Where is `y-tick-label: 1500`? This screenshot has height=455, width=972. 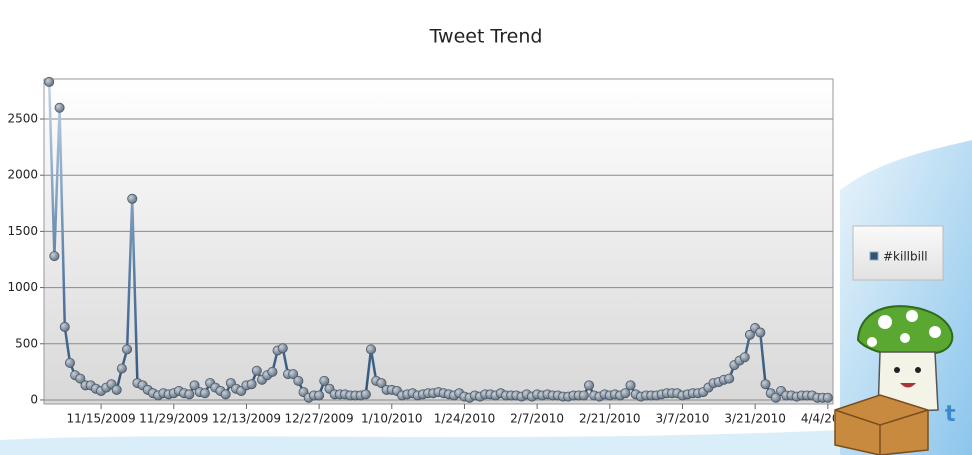 y-tick-label: 1500 is located at coordinates (22, 231).